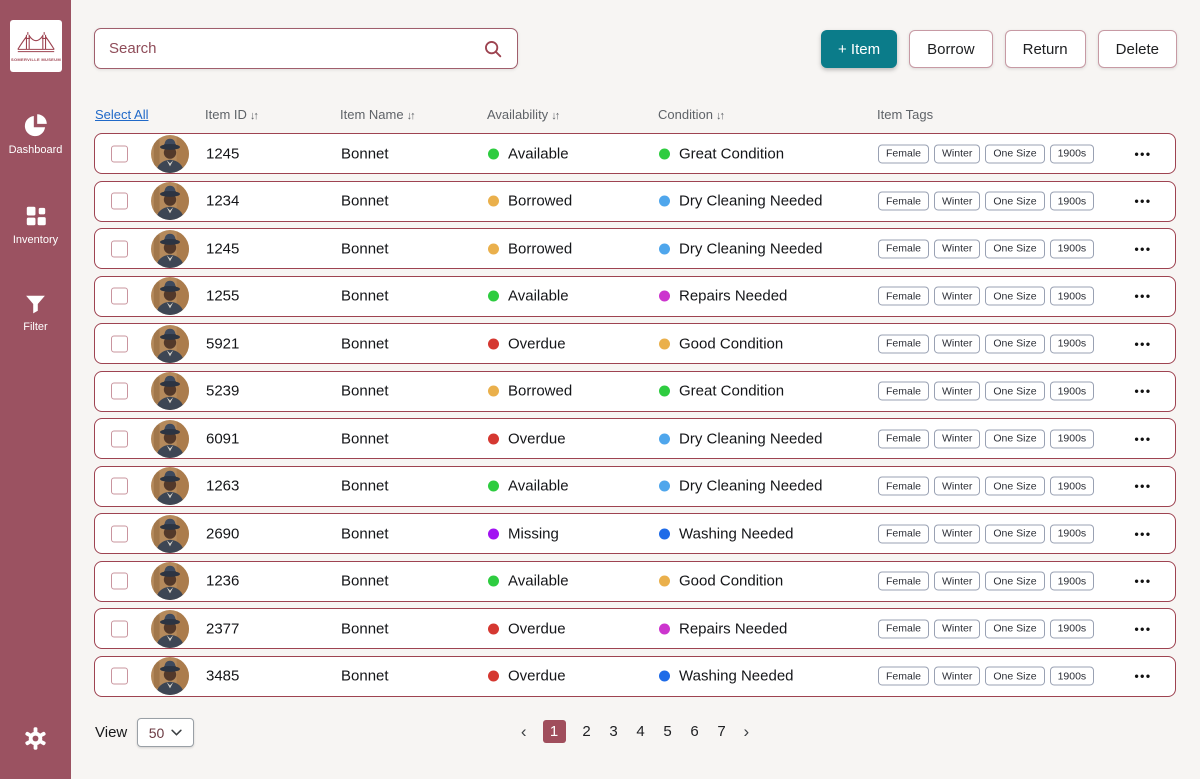 Image resolution: width=1200 pixels, height=779 pixels. Describe the element at coordinates (668, 731) in the screenshot. I see `page-button-5: 5` at that location.